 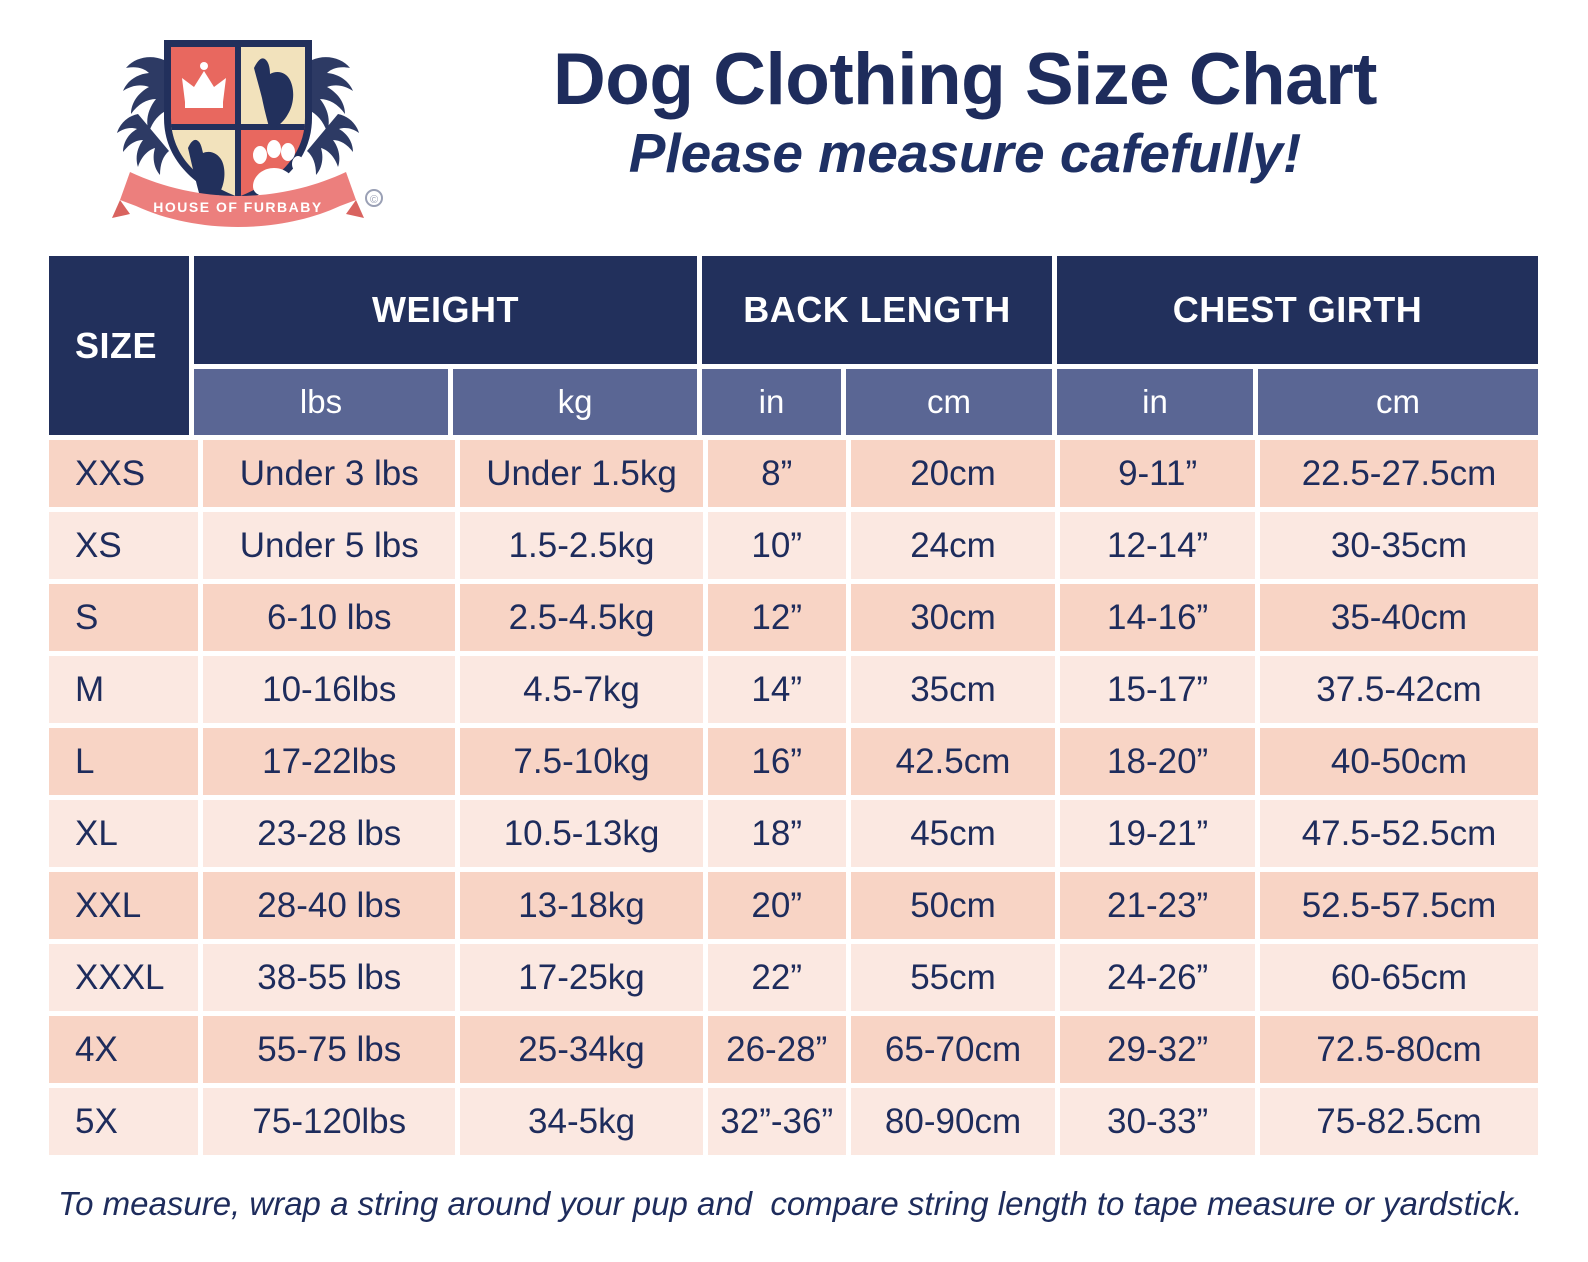 I want to click on brand-logo: HOUSE OF FURBABY ©, so click(x=238, y=128).